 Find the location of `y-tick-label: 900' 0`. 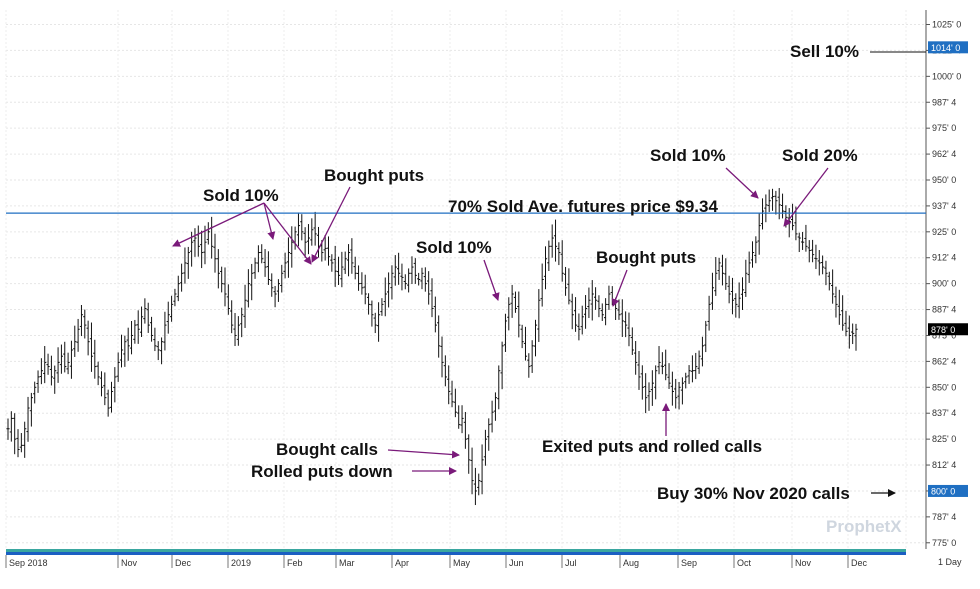

y-tick-label: 900' 0 is located at coordinates (944, 284).